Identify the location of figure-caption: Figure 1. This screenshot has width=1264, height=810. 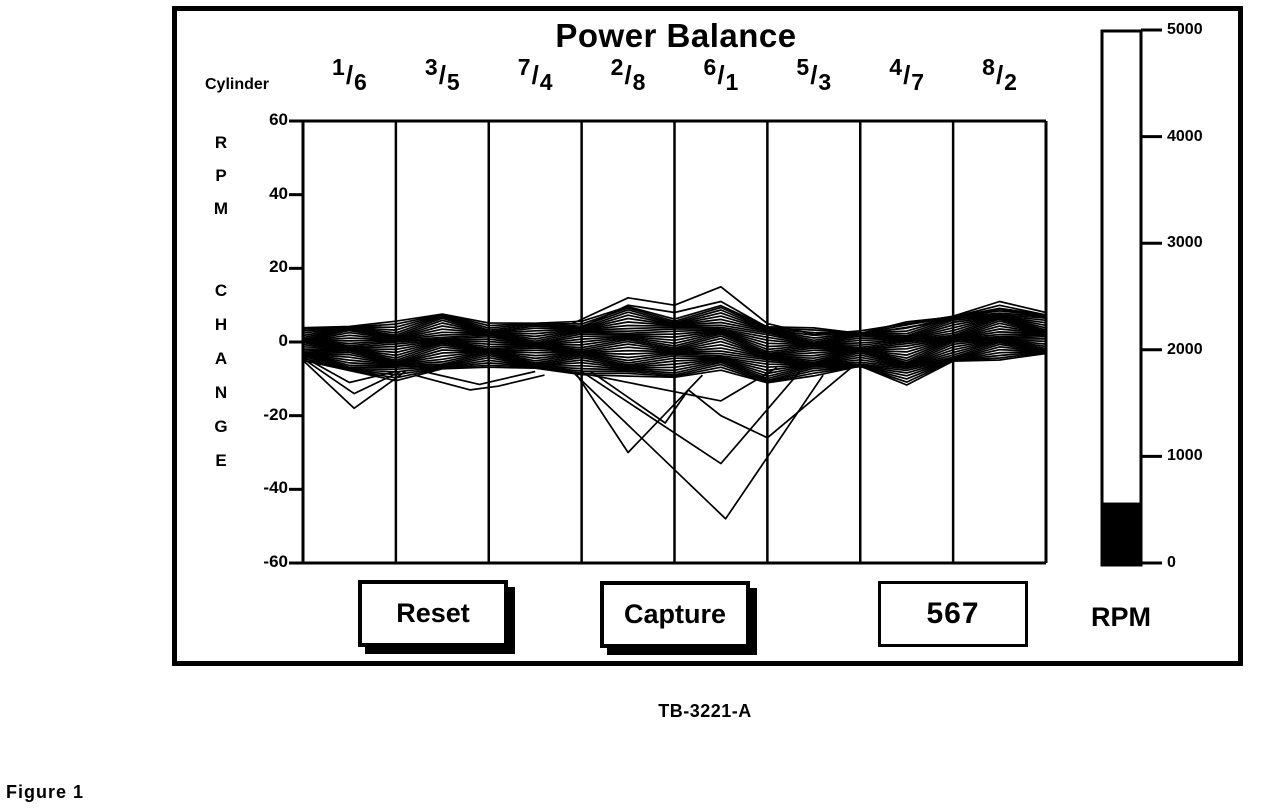
(45, 792).